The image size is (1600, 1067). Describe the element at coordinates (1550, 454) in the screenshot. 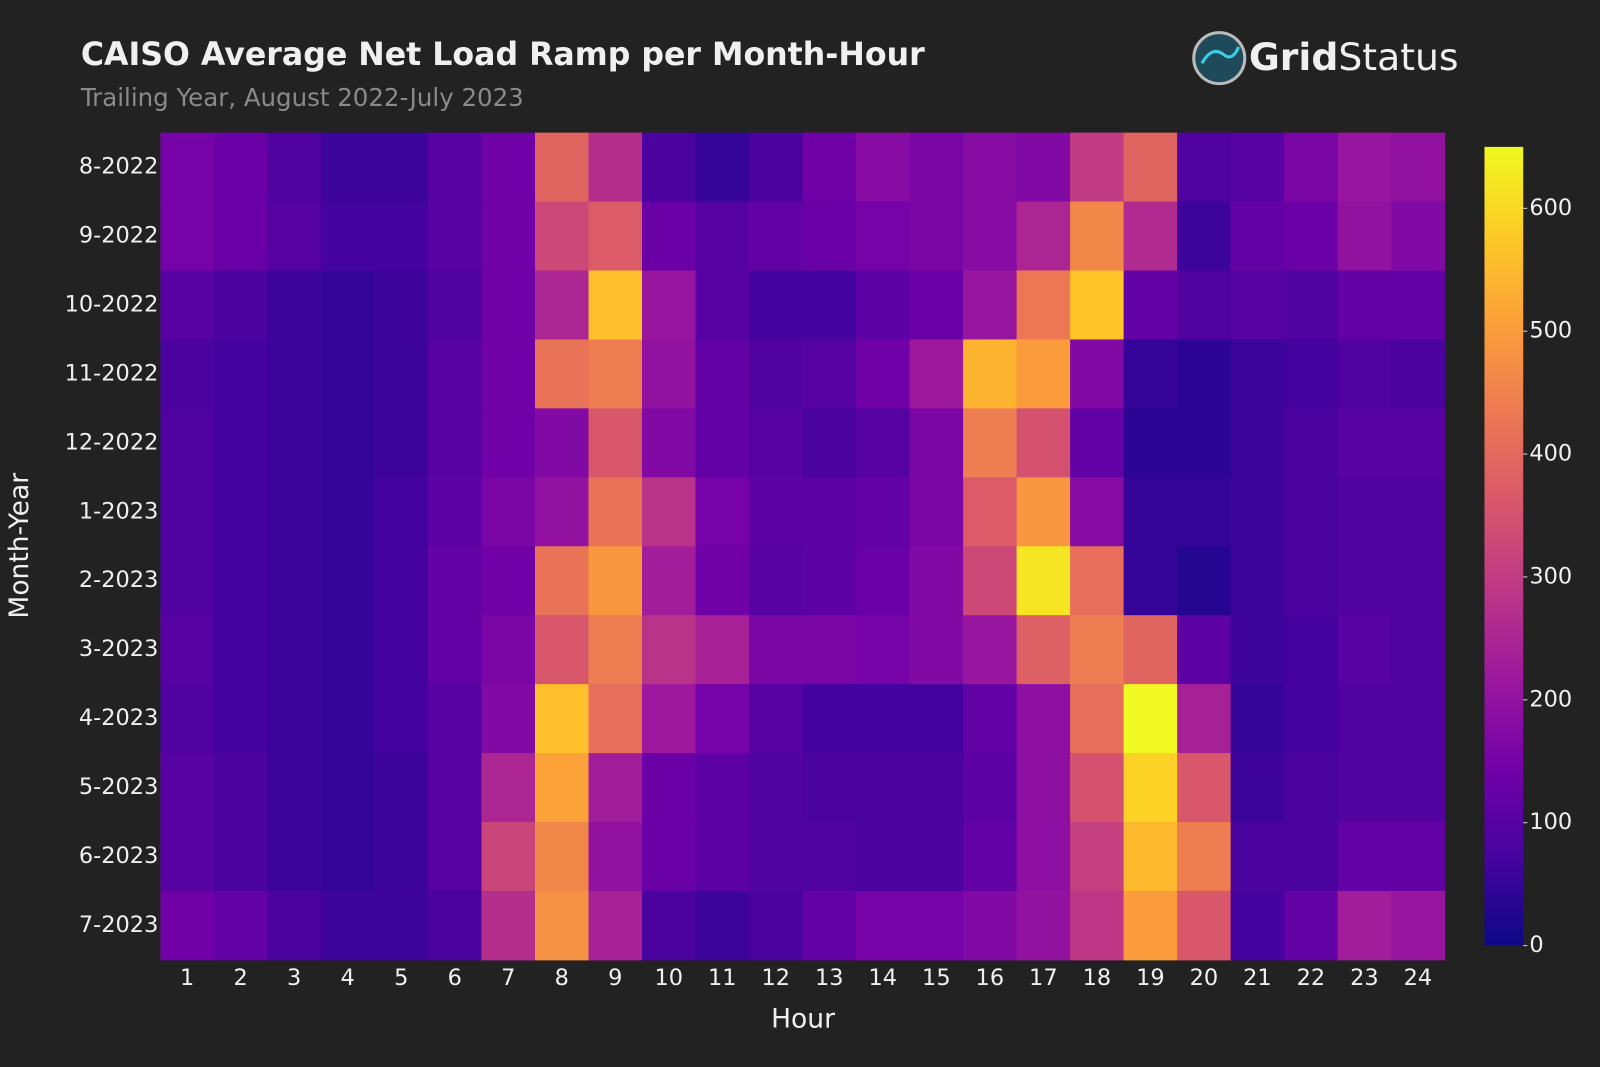

I see `colorbar-tick-label: 400` at that location.